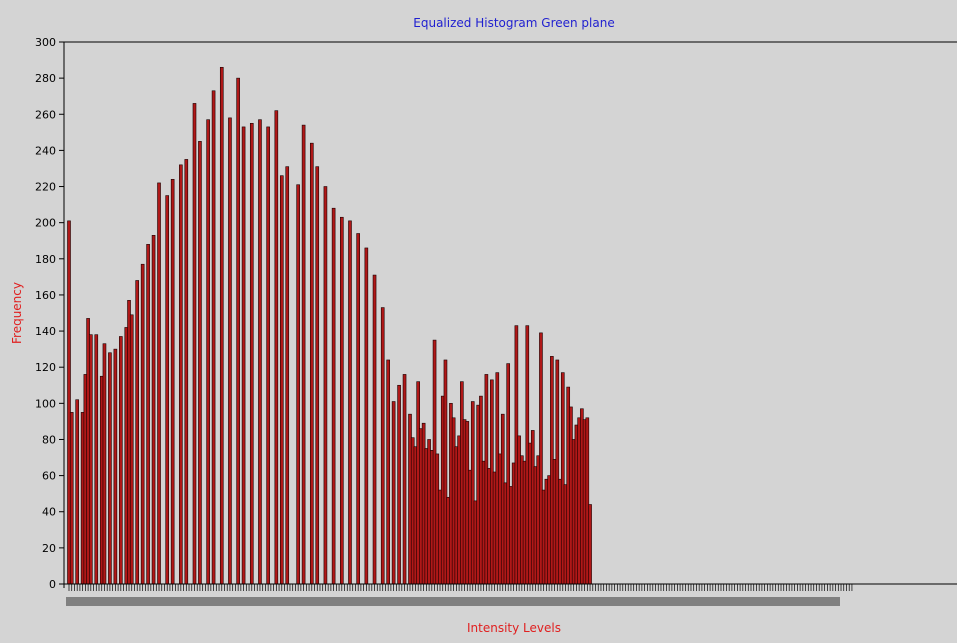 Image resolution: width=957 pixels, height=643 pixels. What do you see at coordinates (45, 223) in the screenshot?
I see `y-tick-label: 200` at bounding box center [45, 223].